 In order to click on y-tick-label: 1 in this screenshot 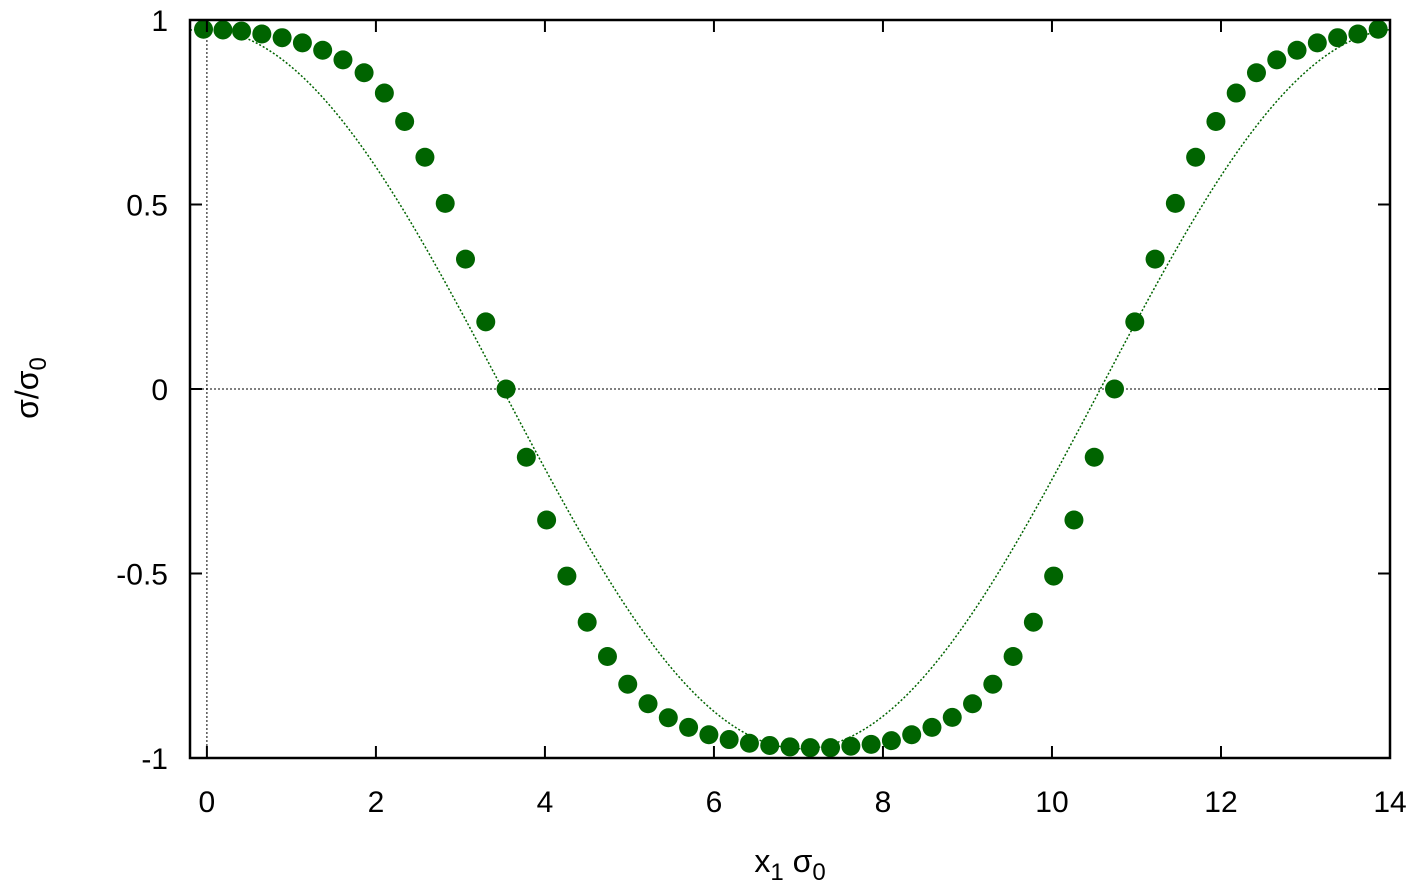, I will do `click(159, 21)`.